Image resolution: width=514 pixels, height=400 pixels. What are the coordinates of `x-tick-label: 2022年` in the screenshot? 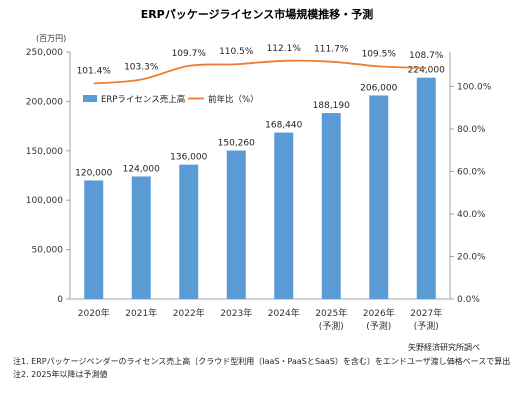 It's located at (189, 313).